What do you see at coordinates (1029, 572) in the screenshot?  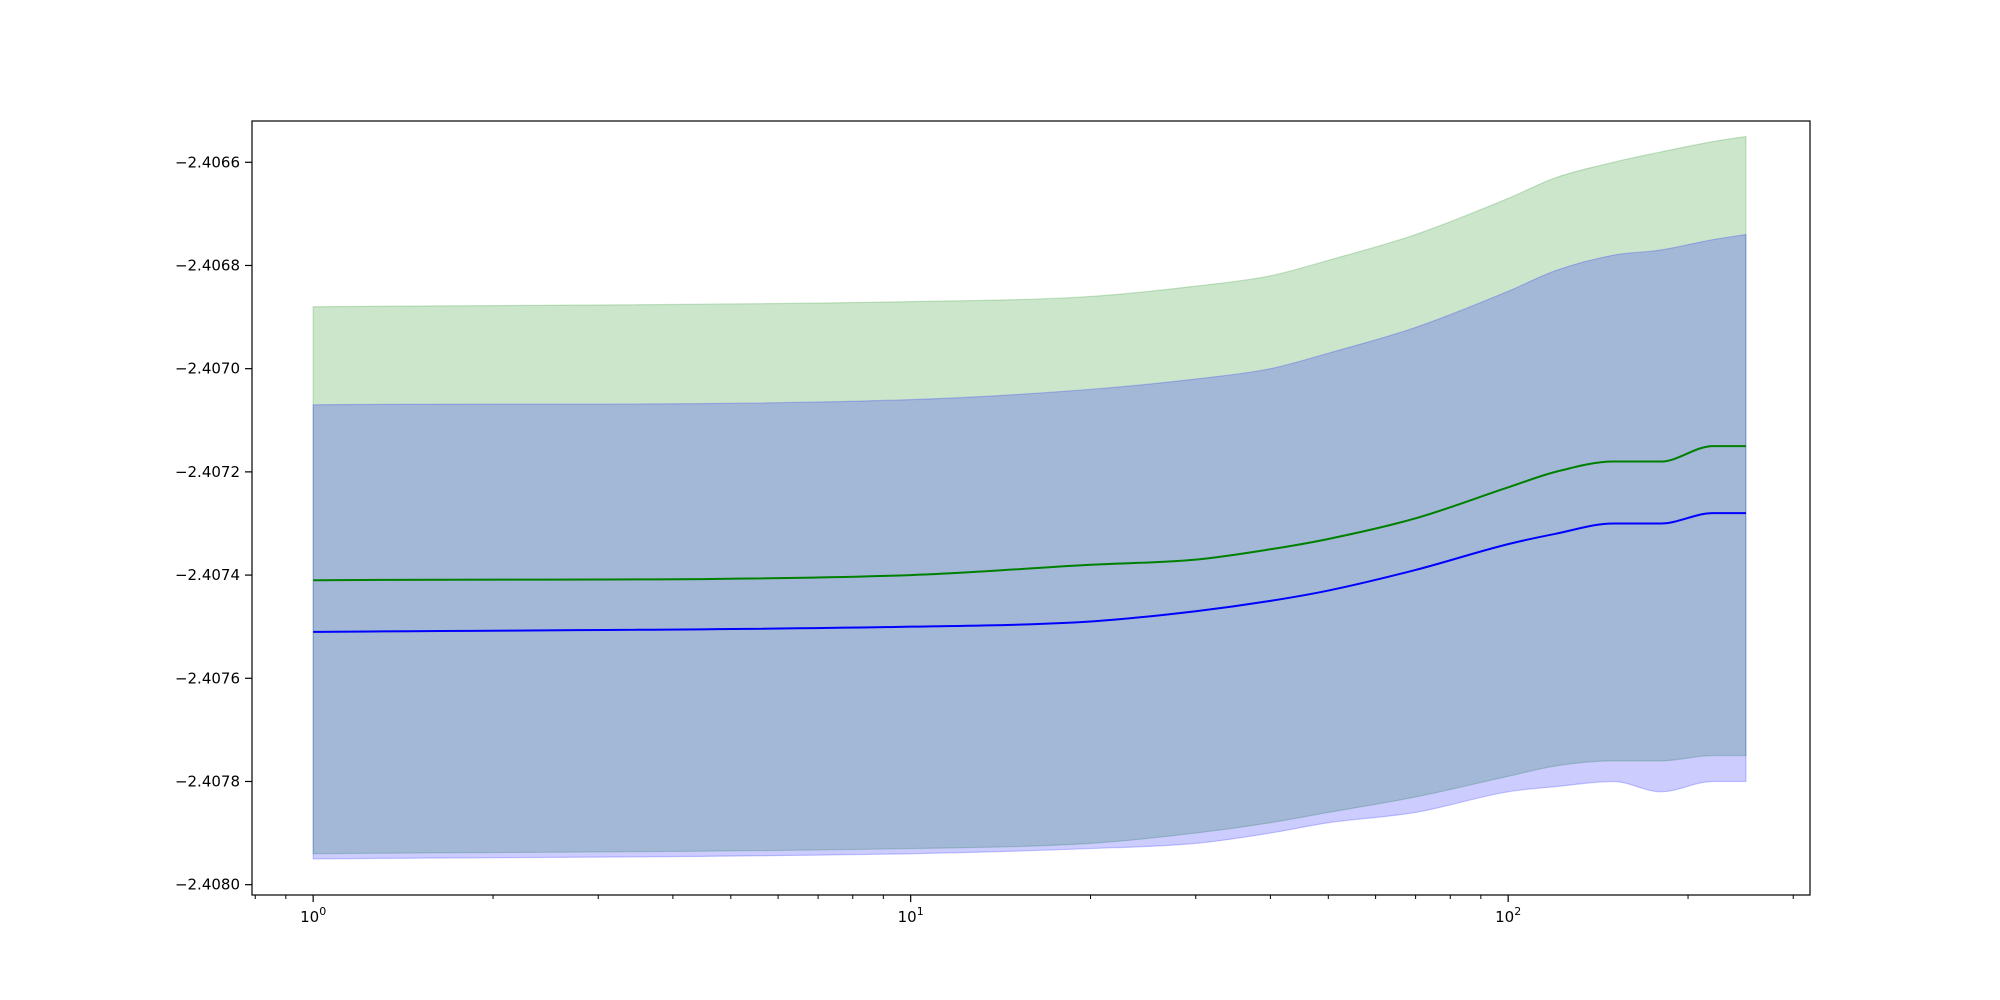 I see `series-2-line` at bounding box center [1029, 572].